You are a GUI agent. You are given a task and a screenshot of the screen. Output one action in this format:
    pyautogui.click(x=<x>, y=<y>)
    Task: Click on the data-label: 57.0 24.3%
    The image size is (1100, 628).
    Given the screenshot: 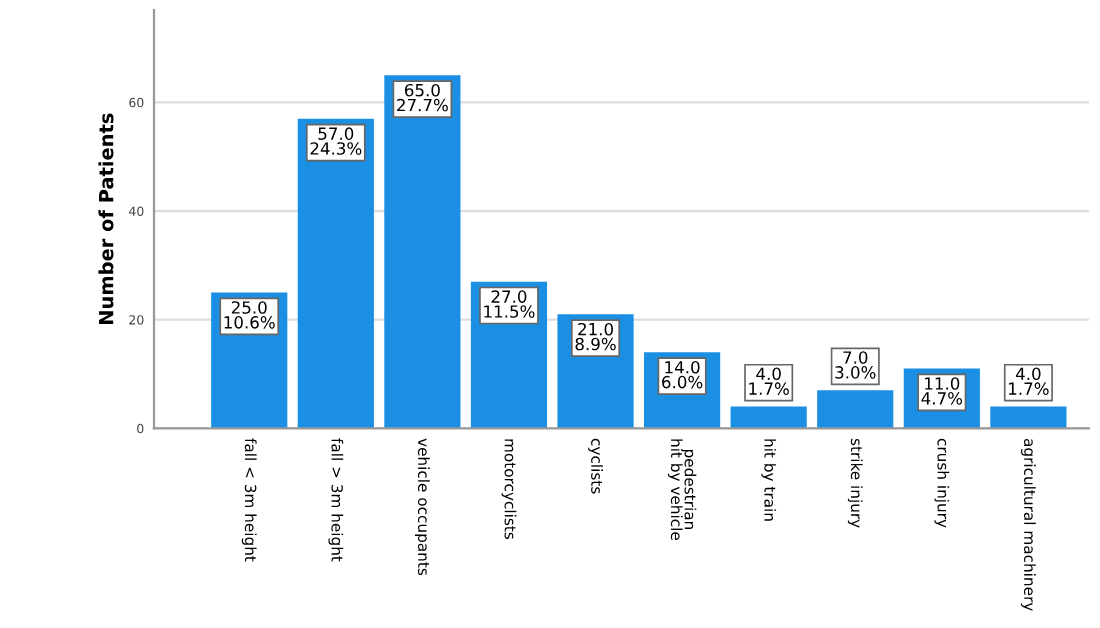 What is the action you would take?
    pyautogui.click(x=336, y=141)
    